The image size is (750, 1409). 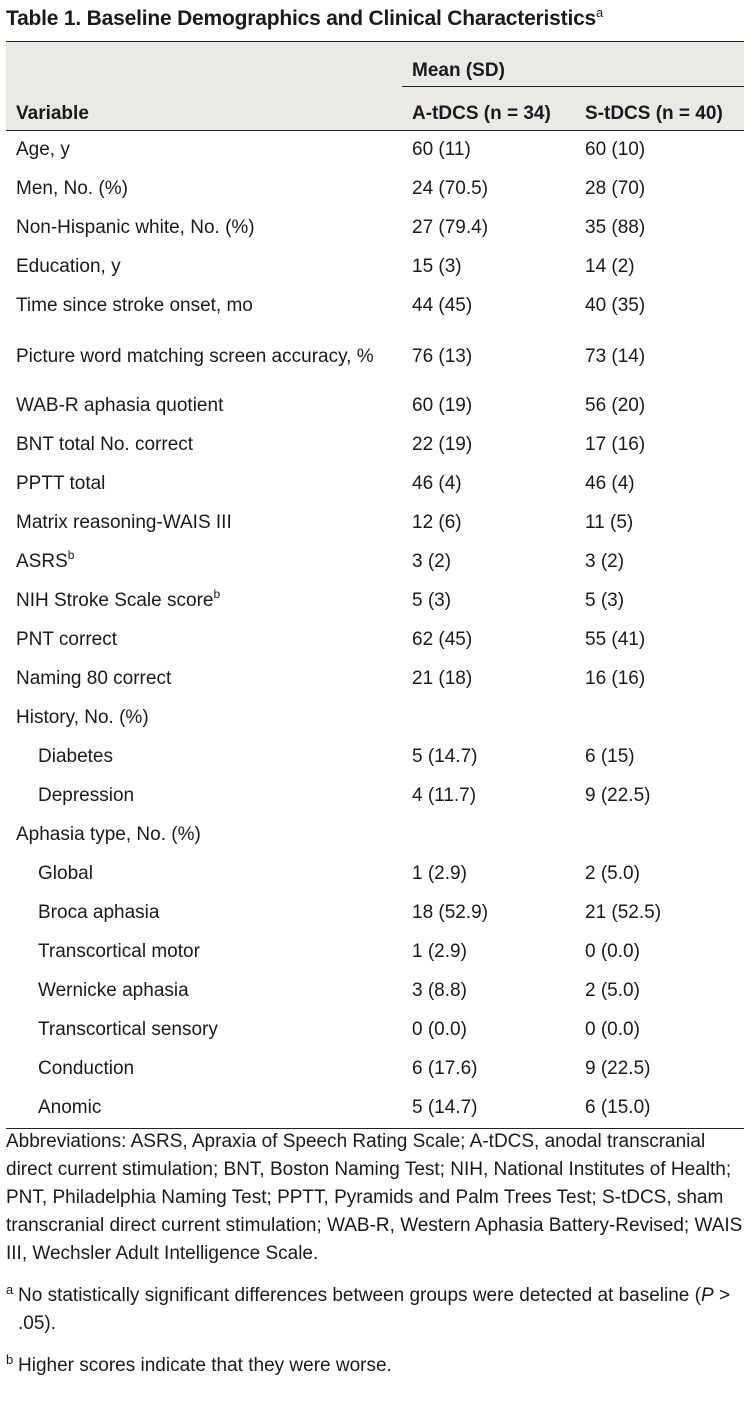 What do you see at coordinates (488, 108) in the screenshot?
I see `a-tdcs-header: A-tDCS (n = 34)` at bounding box center [488, 108].